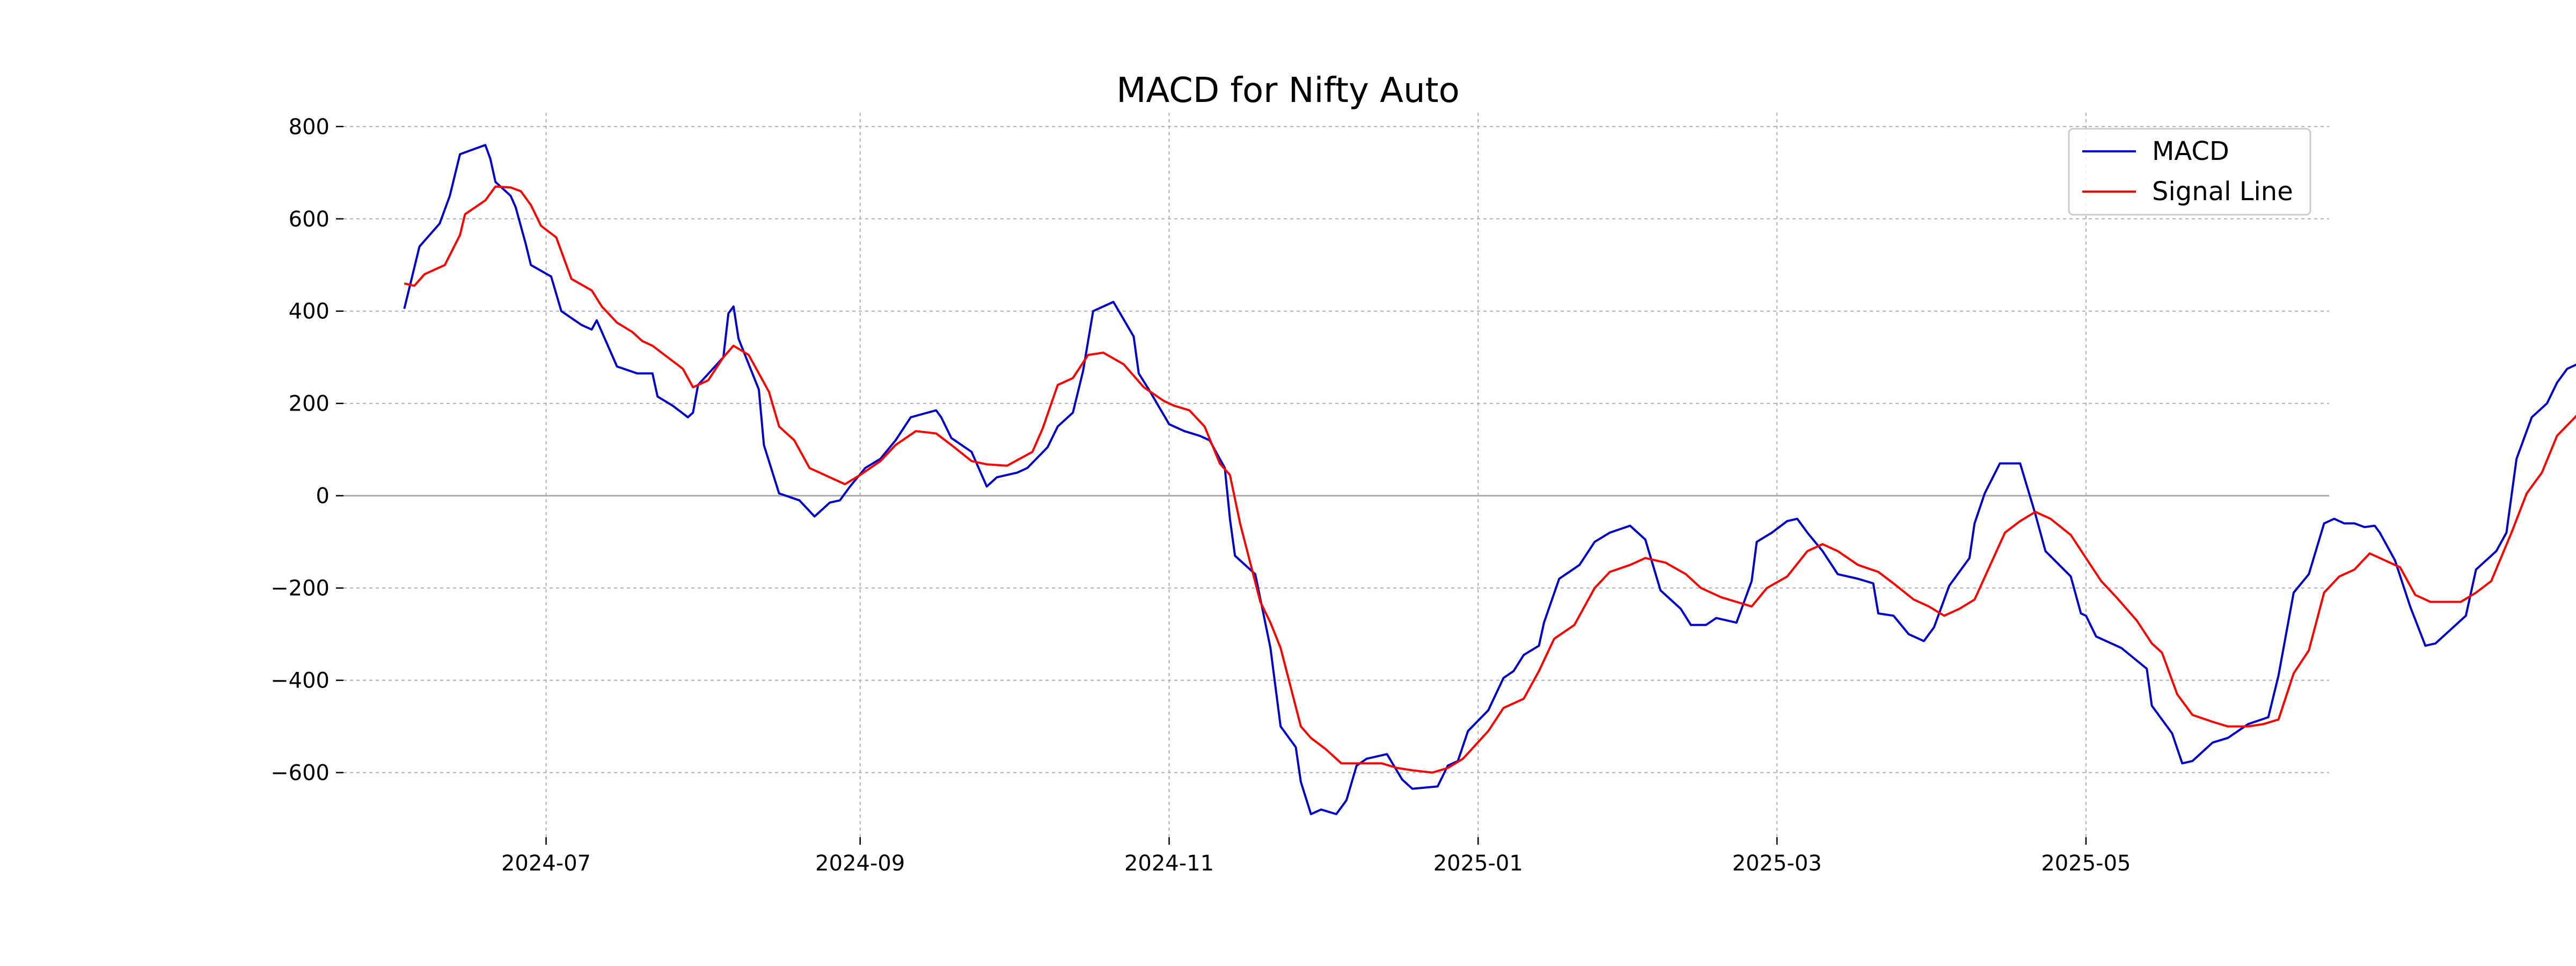 Image resolution: width=2576 pixels, height=966 pixels. What do you see at coordinates (1777, 863) in the screenshot?
I see `x-tick-label: 2025-03` at bounding box center [1777, 863].